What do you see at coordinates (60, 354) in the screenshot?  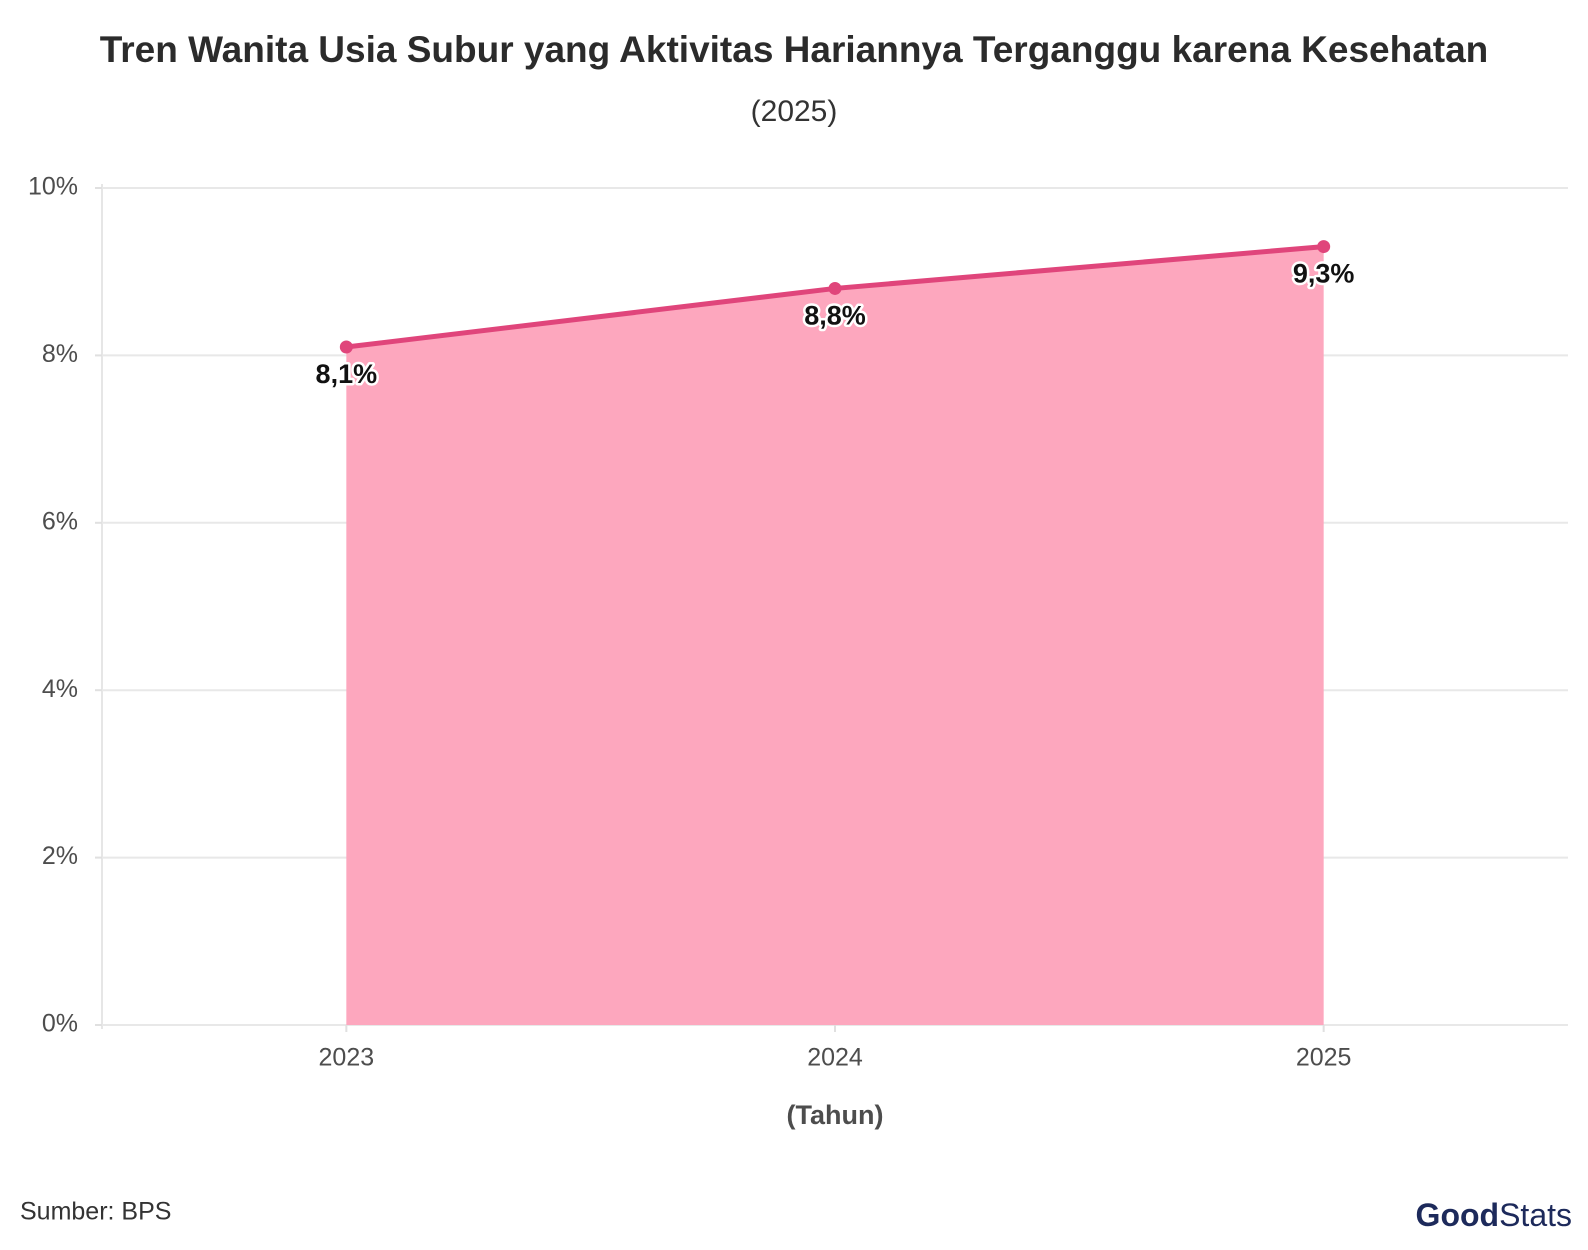 I see `y-tick-label: 8%` at bounding box center [60, 354].